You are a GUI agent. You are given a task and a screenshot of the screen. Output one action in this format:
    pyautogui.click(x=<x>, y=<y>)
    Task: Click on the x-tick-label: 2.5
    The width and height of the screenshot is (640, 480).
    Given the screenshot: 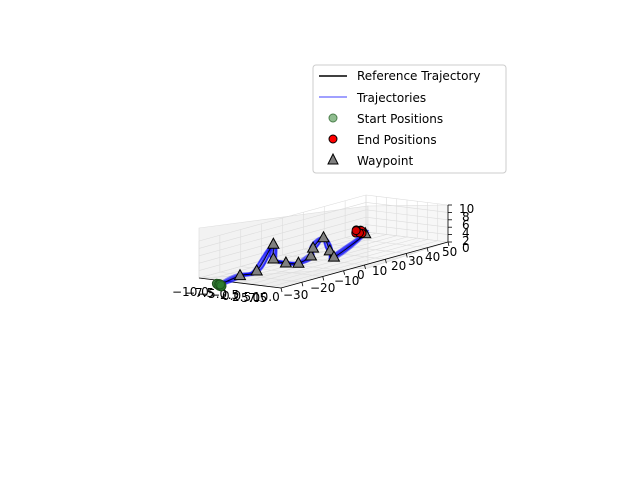 What is the action you would take?
    pyautogui.click(x=241, y=297)
    